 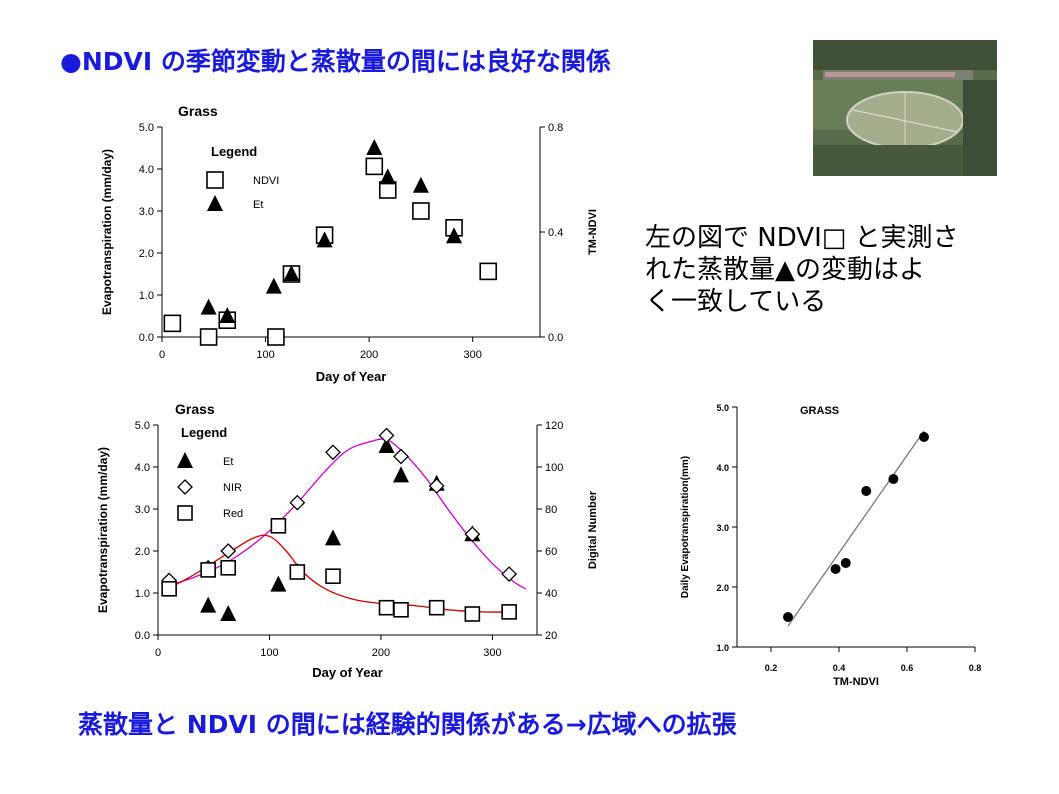 I want to click on legend-label-ndvi: NDVI, so click(x=266, y=181).